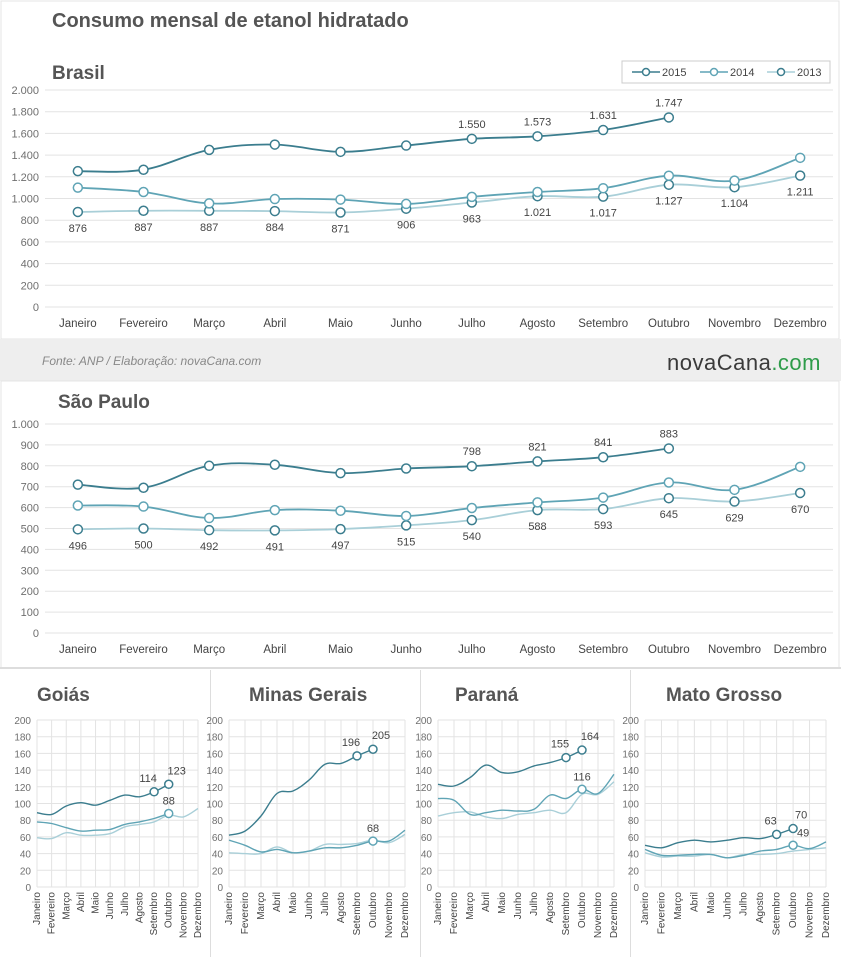 The width and height of the screenshot is (841, 962). I want to click on goias-y-tick-label: 80, so click(26, 821).